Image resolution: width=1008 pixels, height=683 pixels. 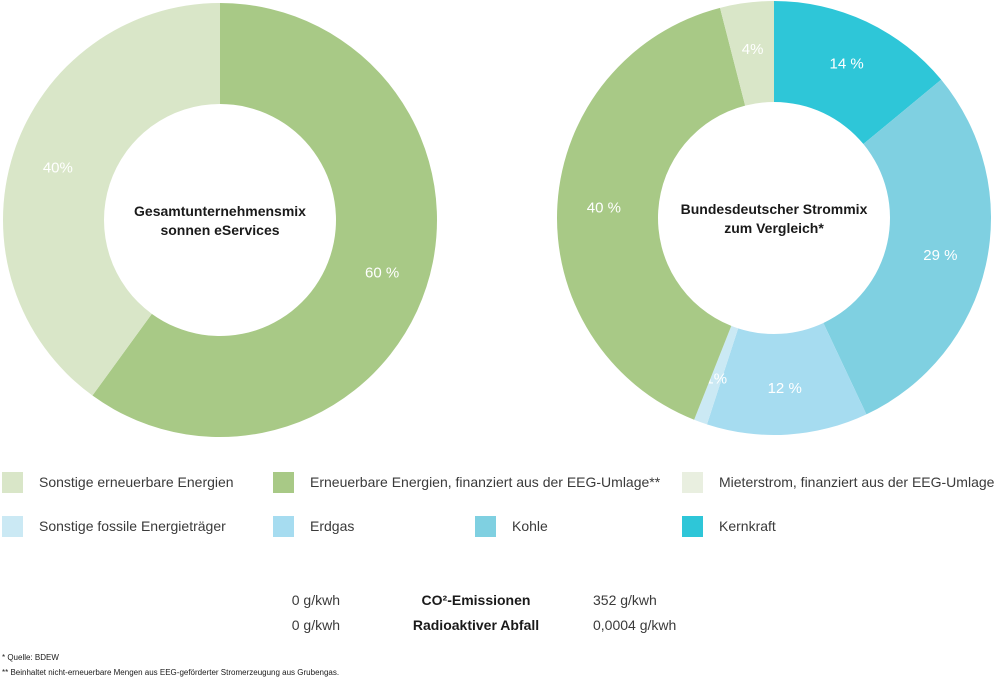 I want to click on footnote-source: * Quelle: BDEW, so click(x=30, y=657).